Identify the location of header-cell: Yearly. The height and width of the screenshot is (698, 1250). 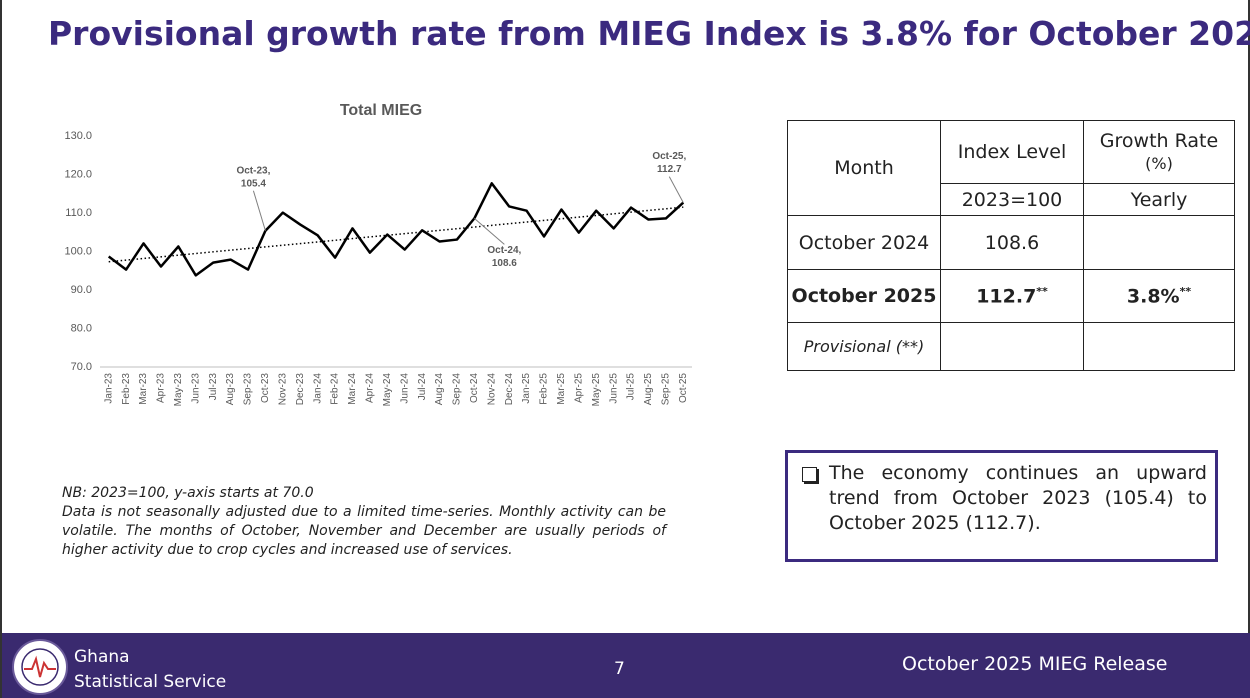
(1159, 199).